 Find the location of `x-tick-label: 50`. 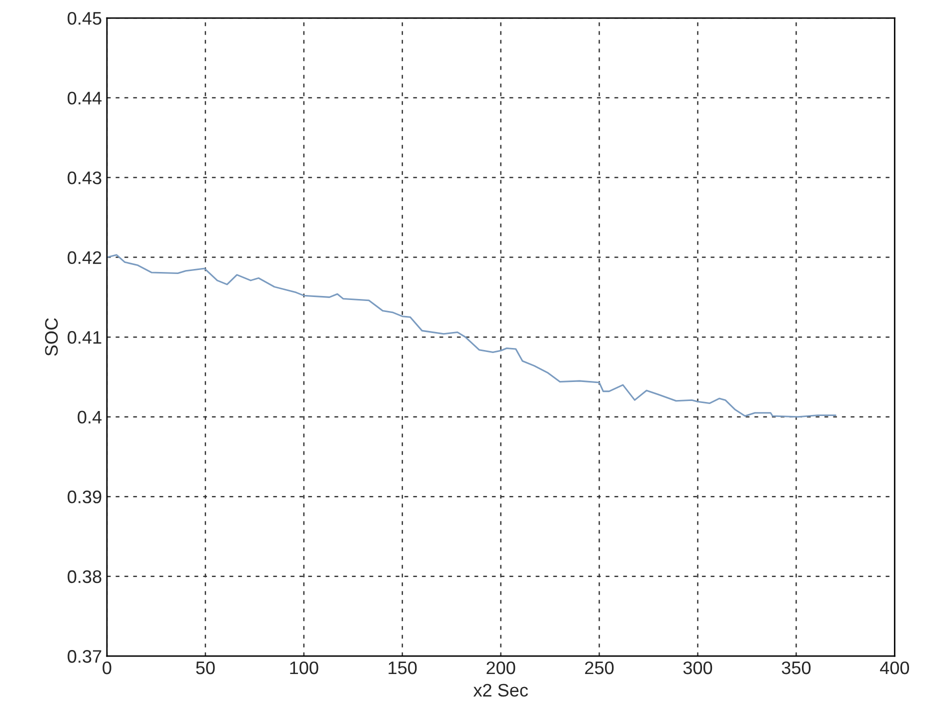

x-tick-label: 50 is located at coordinates (205, 667).